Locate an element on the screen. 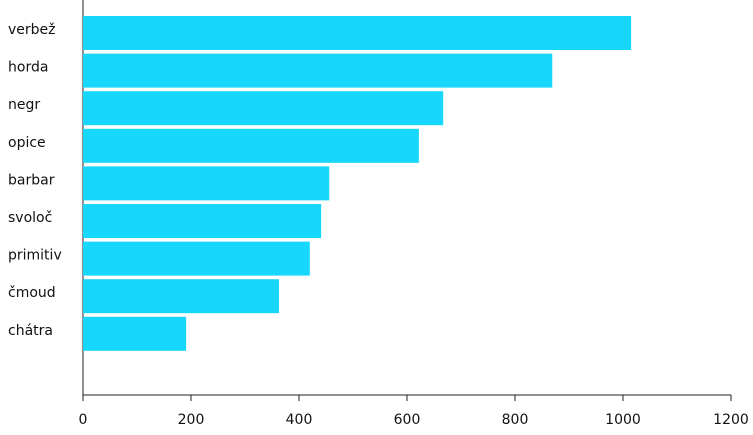  y-tick-label: chátra is located at coordinates (30, 331).